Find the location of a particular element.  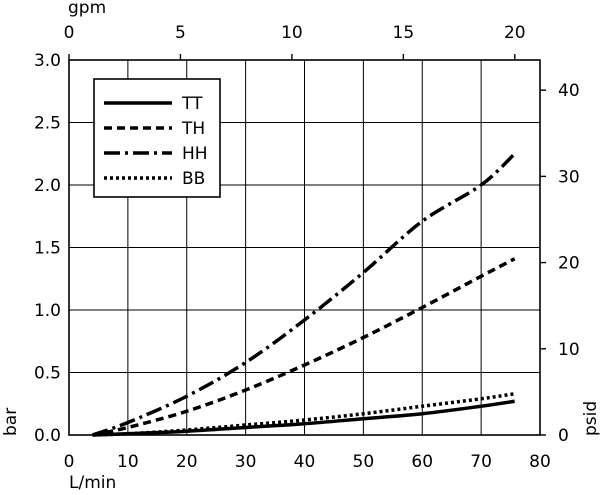

y-left-tick-label: 3.0 is located at coordinates (47, 61).